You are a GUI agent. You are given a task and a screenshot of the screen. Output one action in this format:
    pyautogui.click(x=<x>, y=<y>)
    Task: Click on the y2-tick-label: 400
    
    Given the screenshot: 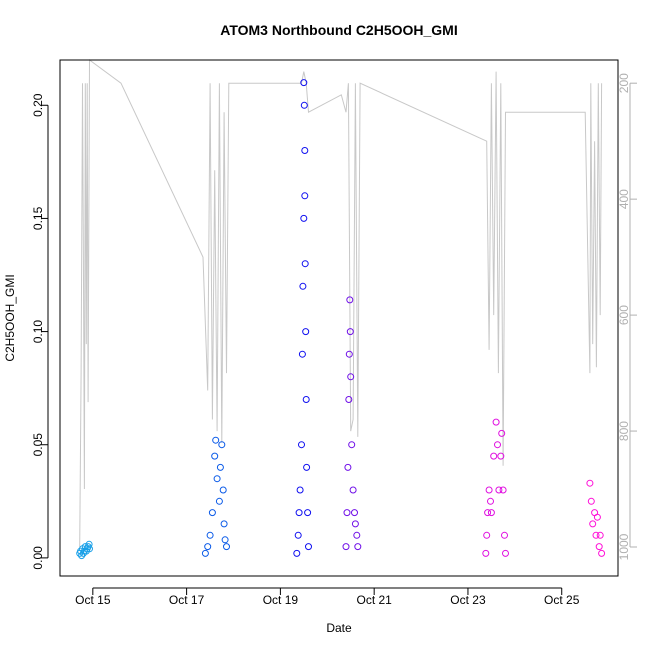 What is the action you would take?
    pyautogui.click(x=624, y=199)
    